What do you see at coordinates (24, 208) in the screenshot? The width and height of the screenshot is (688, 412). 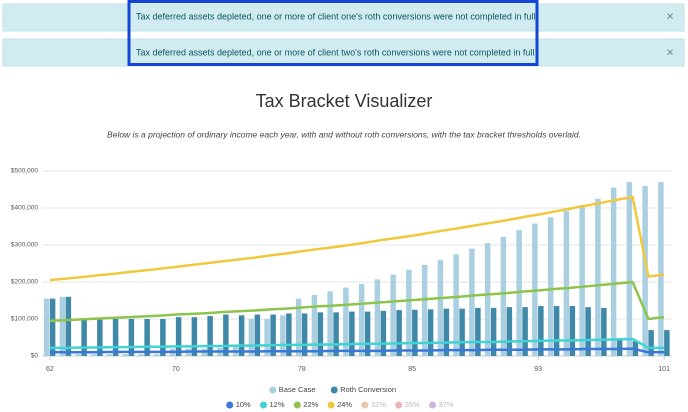 I see `y-tick-label: $400,000` at bounding box center [24, 208].